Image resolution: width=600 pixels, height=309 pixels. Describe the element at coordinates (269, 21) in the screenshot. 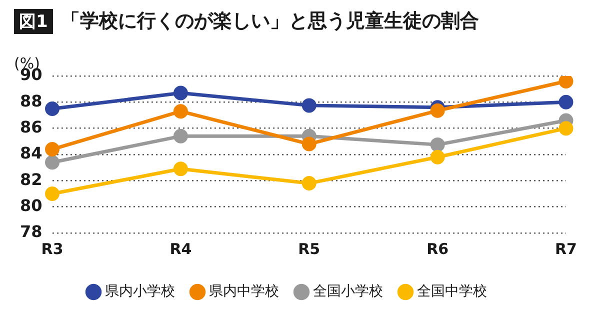

I see `chart-title: 「学校に行くのが楽しい」と思う児童生徒の割合` at that location.